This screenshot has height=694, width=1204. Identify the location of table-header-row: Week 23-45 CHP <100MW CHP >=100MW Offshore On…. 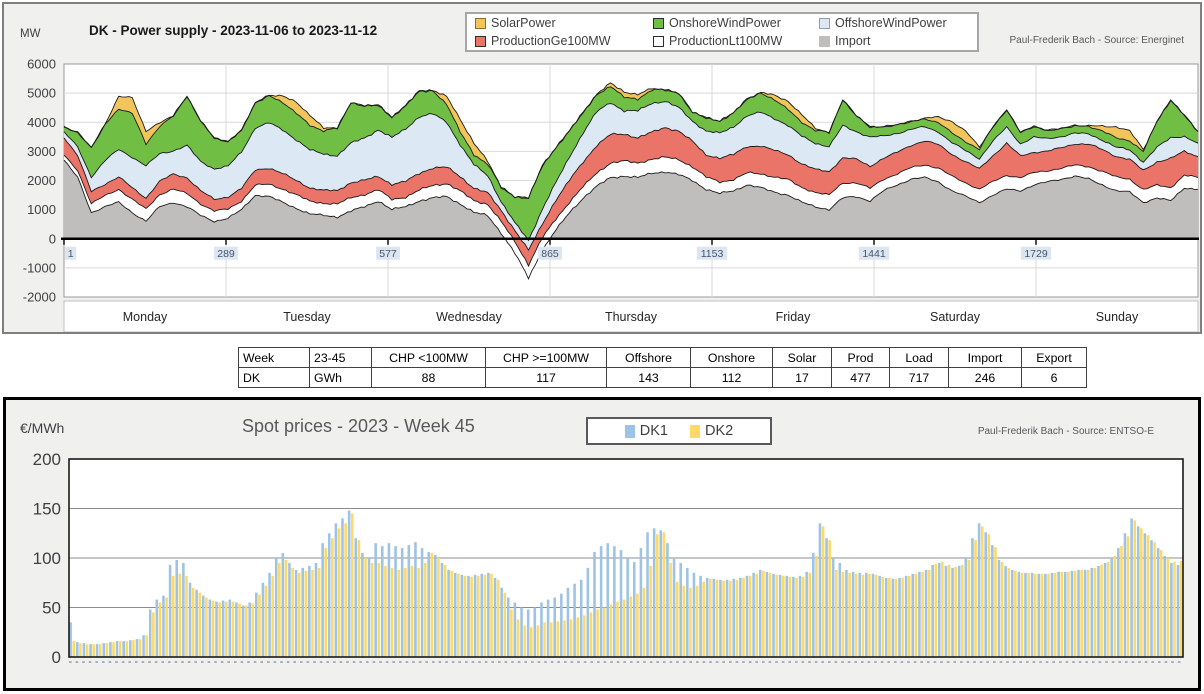
(662, 357).